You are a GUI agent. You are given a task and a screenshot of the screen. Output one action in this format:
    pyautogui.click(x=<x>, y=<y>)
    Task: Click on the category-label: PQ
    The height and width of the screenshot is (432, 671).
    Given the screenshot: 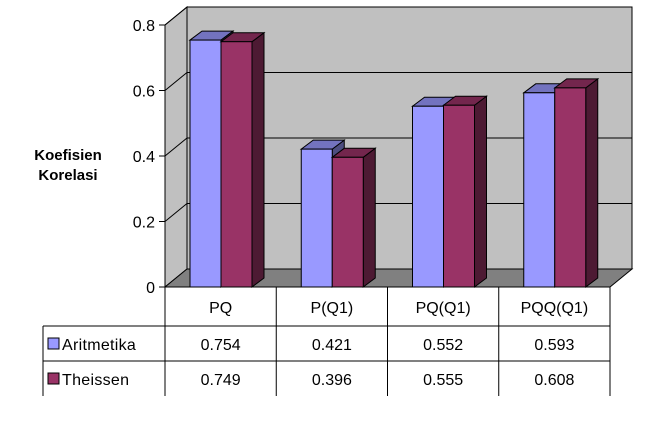 What is the action you would take?
    pyautogui.click(x=220, y=308)
    